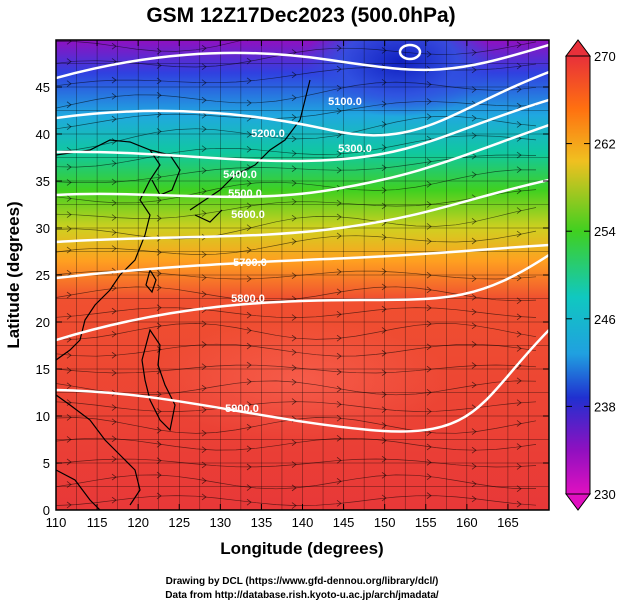  What do you see at coordinates (43, 416) in the screenshot?
I see `y-tick-label: 10` at bounding box center [43, 416].